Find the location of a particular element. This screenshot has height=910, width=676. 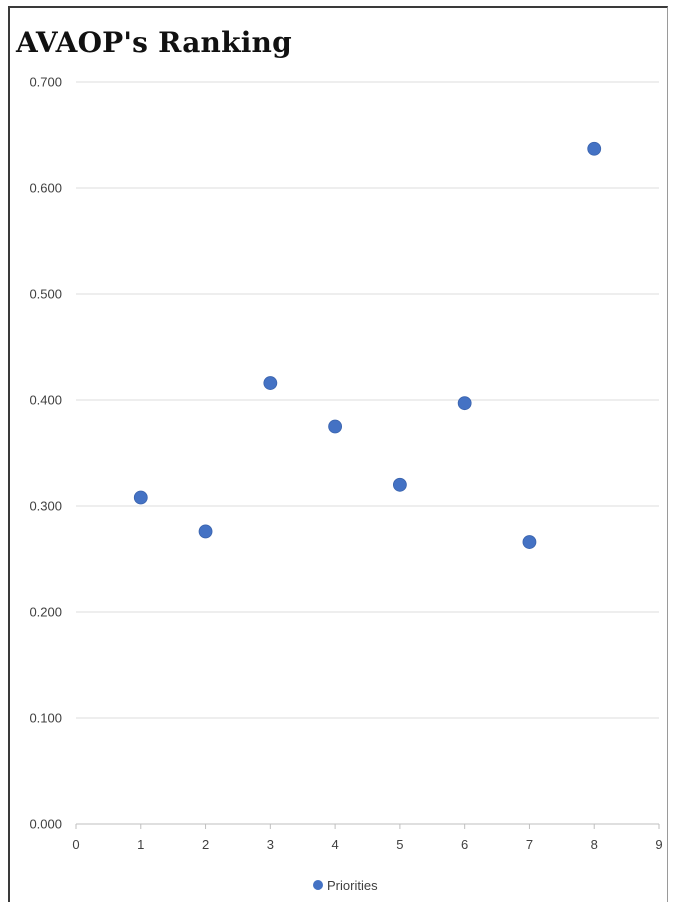

legend-marker-icon is located at coordinates (318, 885).